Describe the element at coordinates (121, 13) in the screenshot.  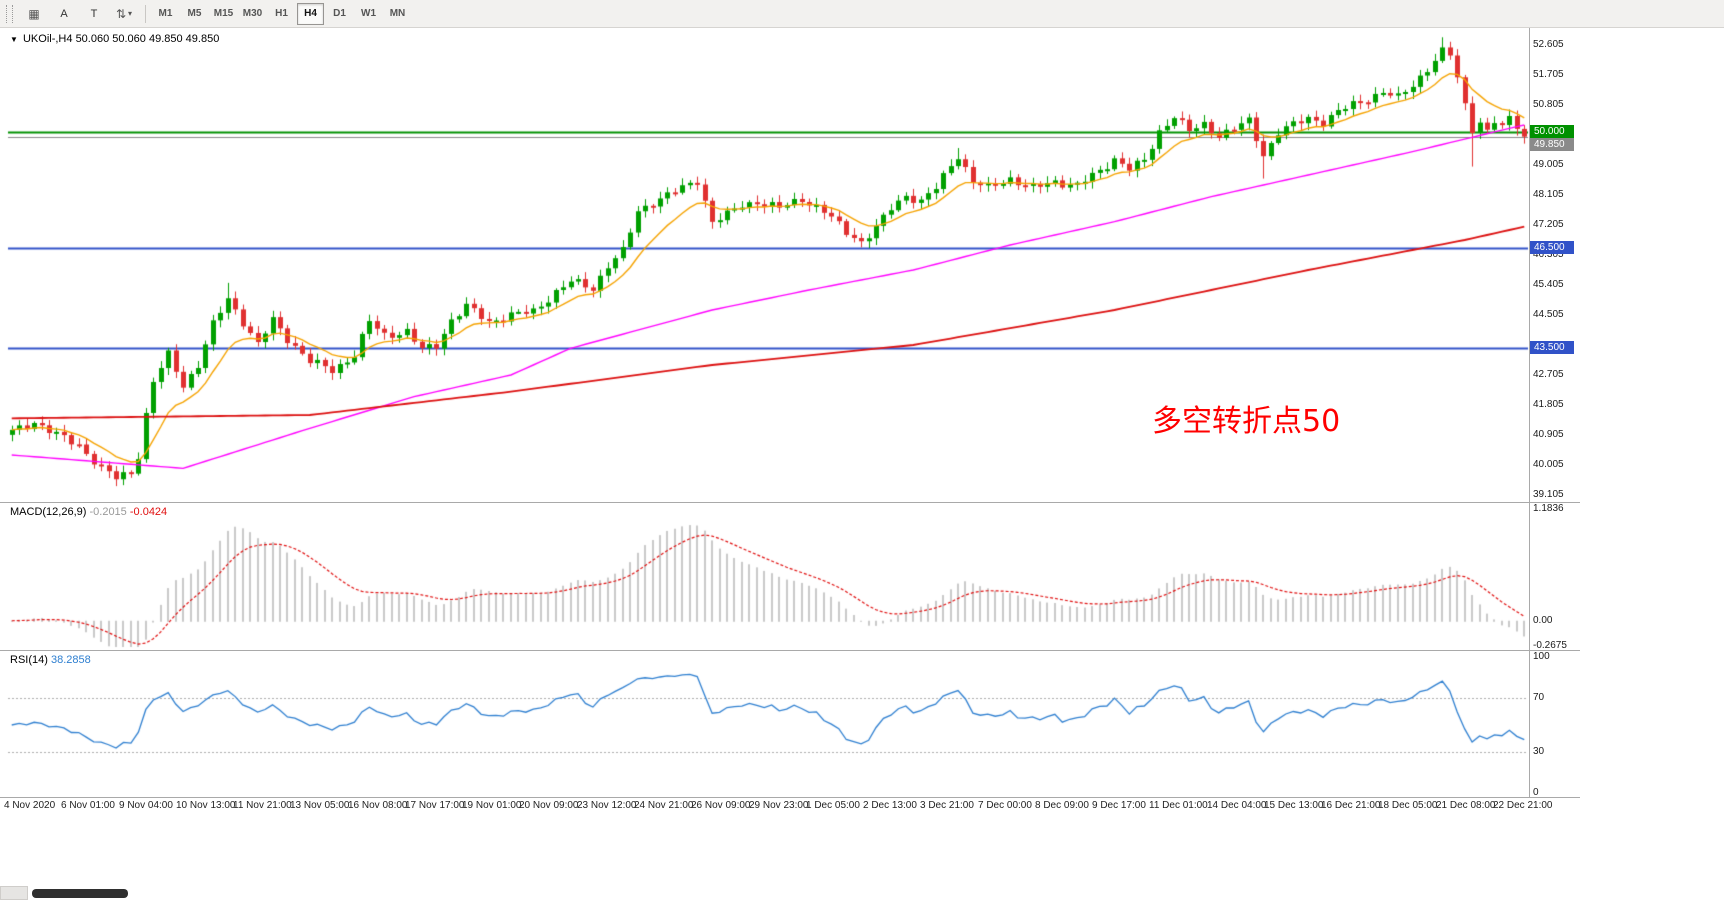
I see `arrows-icon: ⇅` at that location.